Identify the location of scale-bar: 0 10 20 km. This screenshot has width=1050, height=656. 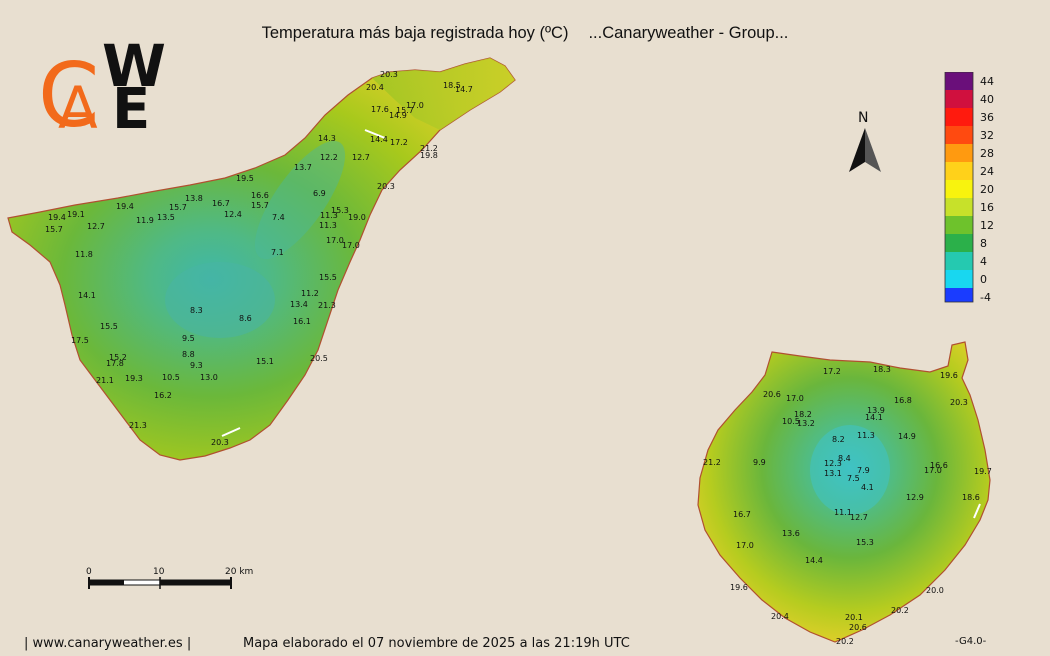
(169, 578).